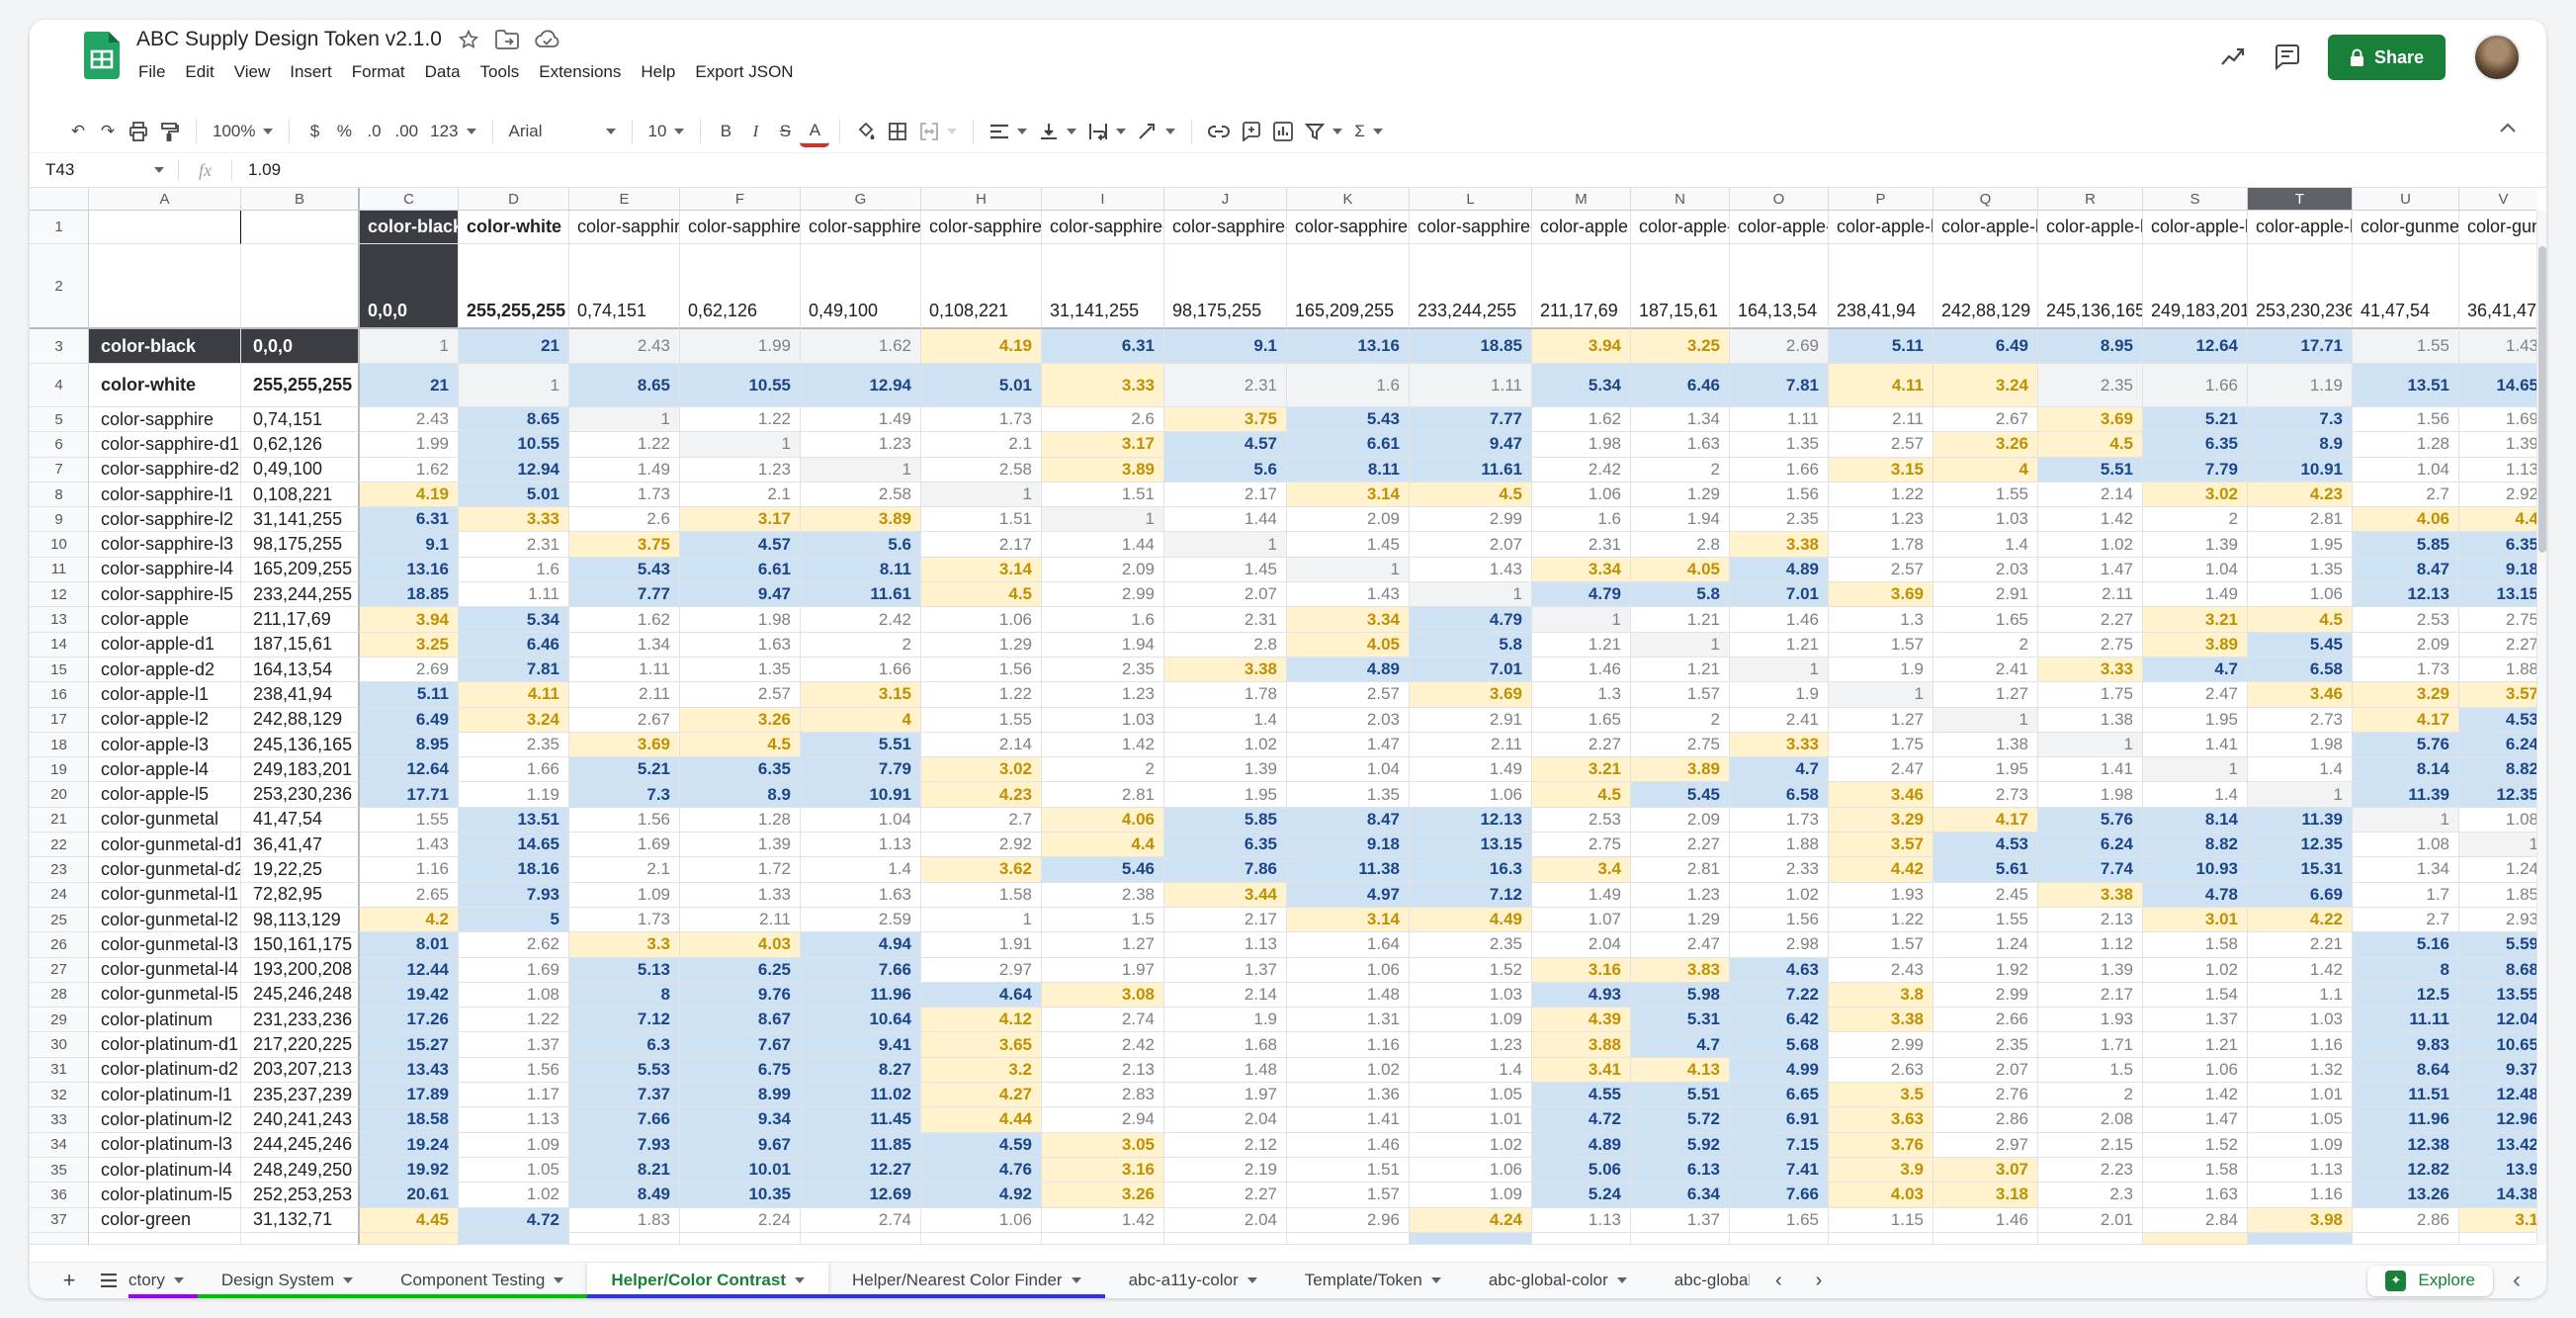 This screenshot has width=2576, height=1318. Describe the element at coordinates (514, 1096) in the screenshot. I see `cell-D32: 1.17` at that location.